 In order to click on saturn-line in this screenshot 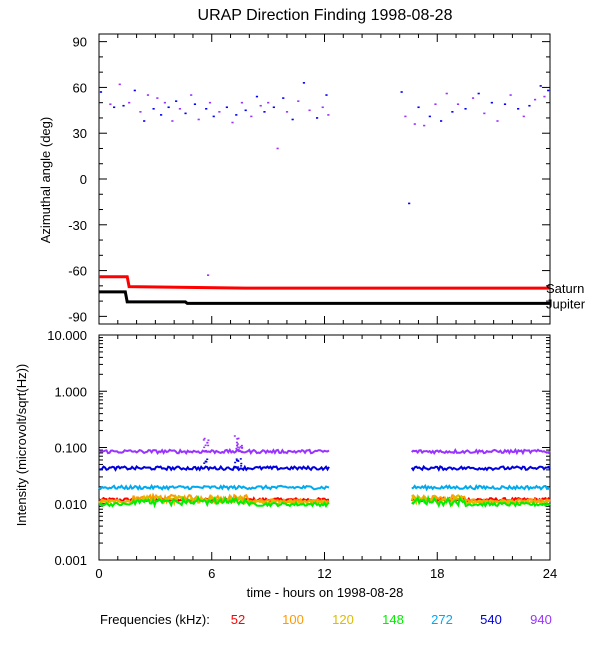, I will do `click(324, 282)`.